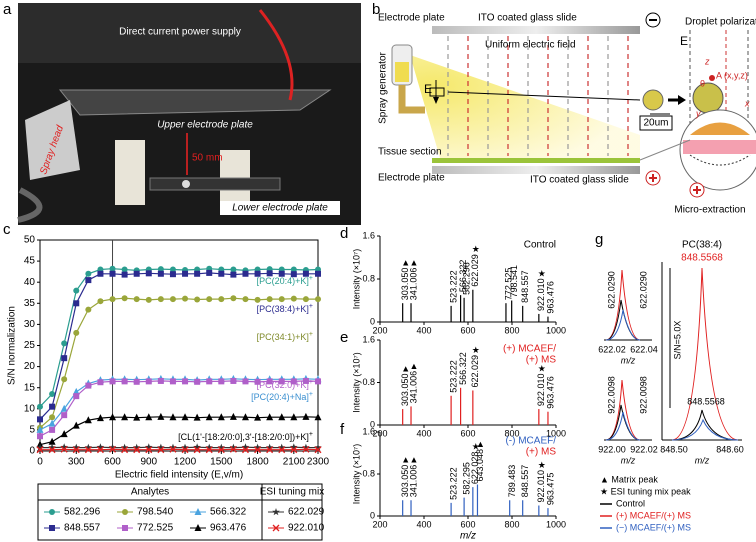  What do you see at coordinates (411, 18) in the screenshot?
I see `diagram-label: Electrode plate` at bounding box center [411, 18].